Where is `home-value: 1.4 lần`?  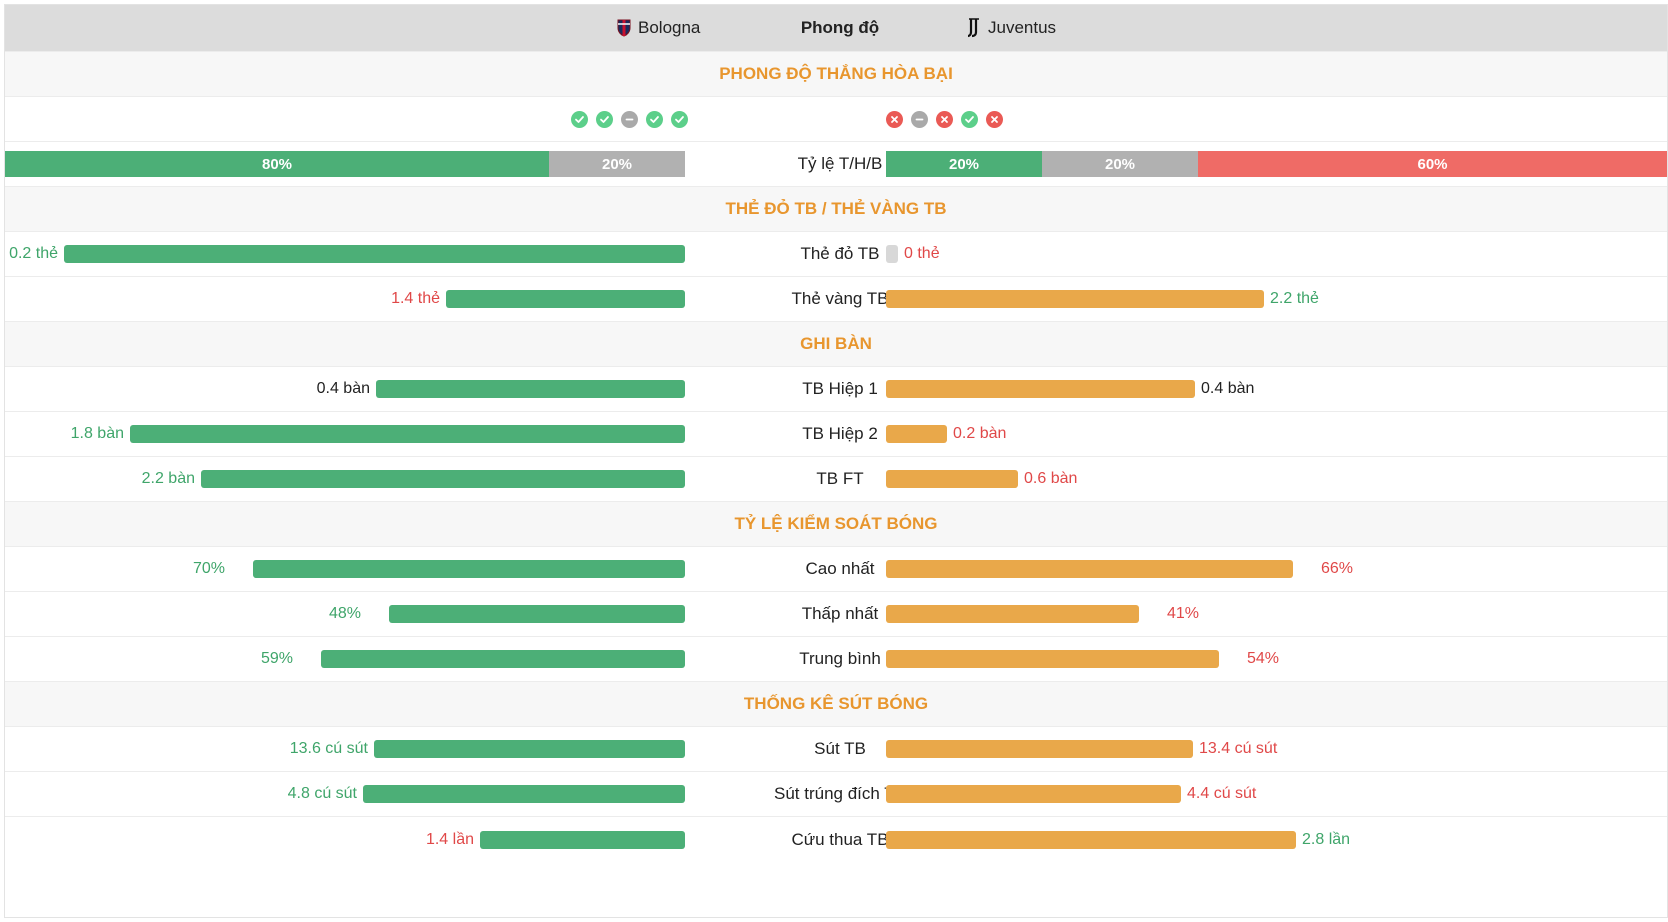
home-value: 1.4 lần is located at coordinates (449, 839).